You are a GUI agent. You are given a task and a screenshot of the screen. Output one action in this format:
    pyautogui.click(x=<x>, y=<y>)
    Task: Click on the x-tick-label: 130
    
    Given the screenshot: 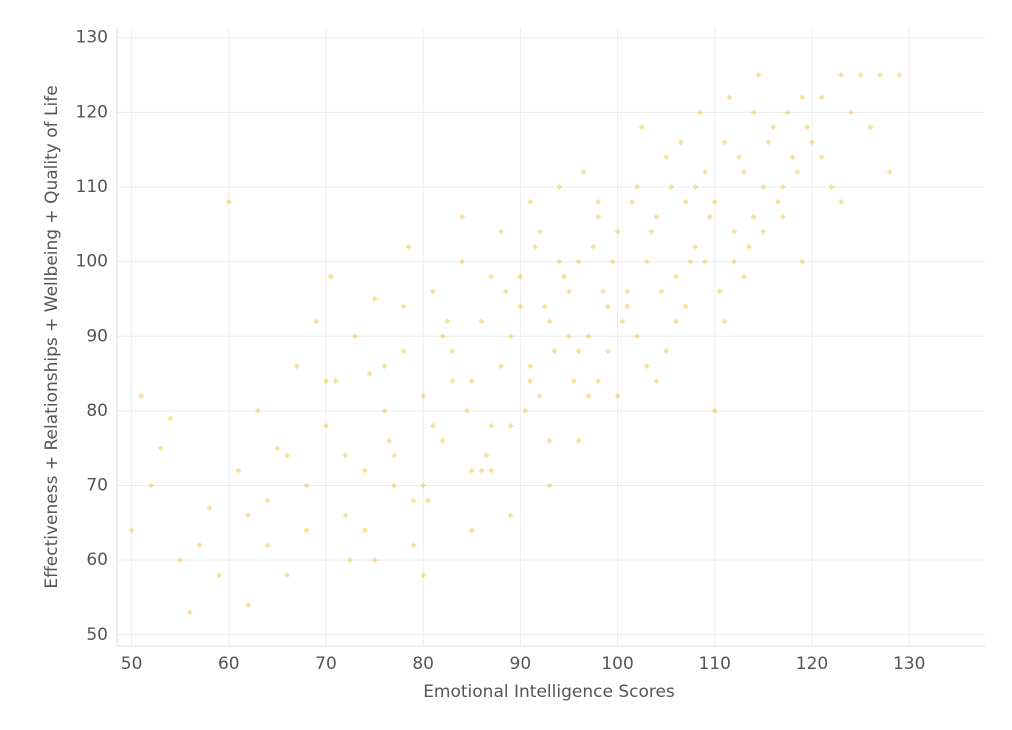 What is the action you would take?
    pyautogui.click(x=909, y=664)
    